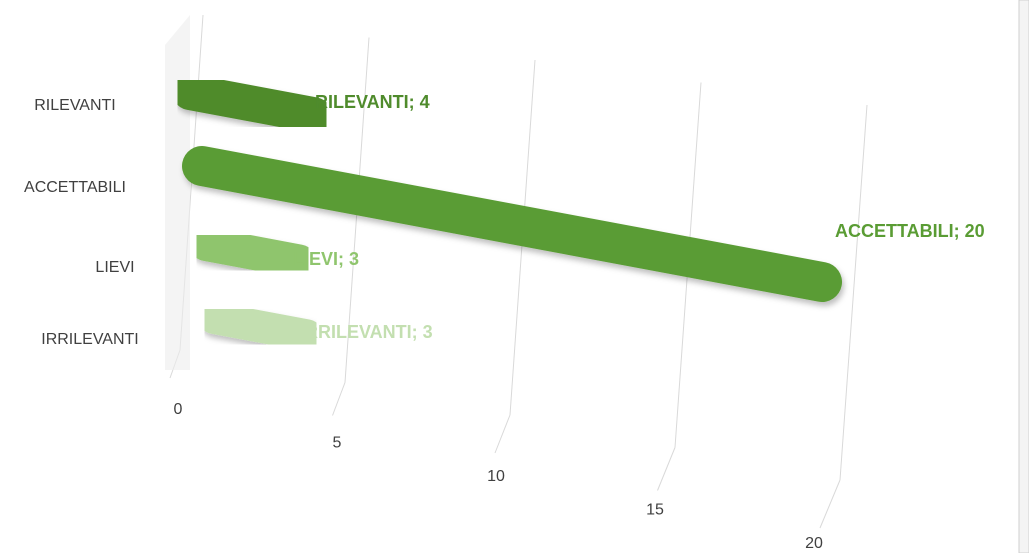 This screenshot has height=553, width=1029. Describe the element at coordinates (1023, 276) in the screenshot. I see `scrollbar` at that location.